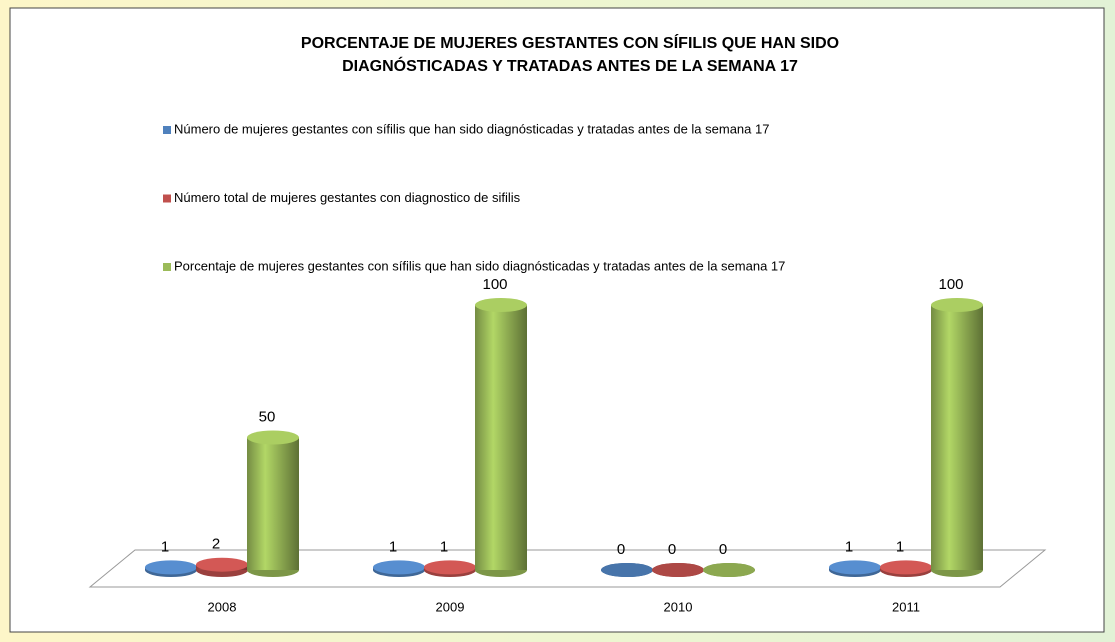  I want to click on x-tick-label: 2008, so click(222, 606).